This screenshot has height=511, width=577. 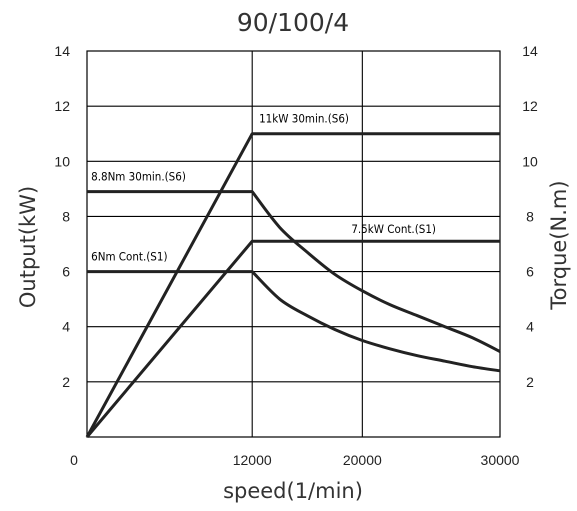 What do you see at coordinates (304, 119) in the screenshot?
I see `series-annotation: 11kW 30min.(S6)` at bounding box center [304, 119].